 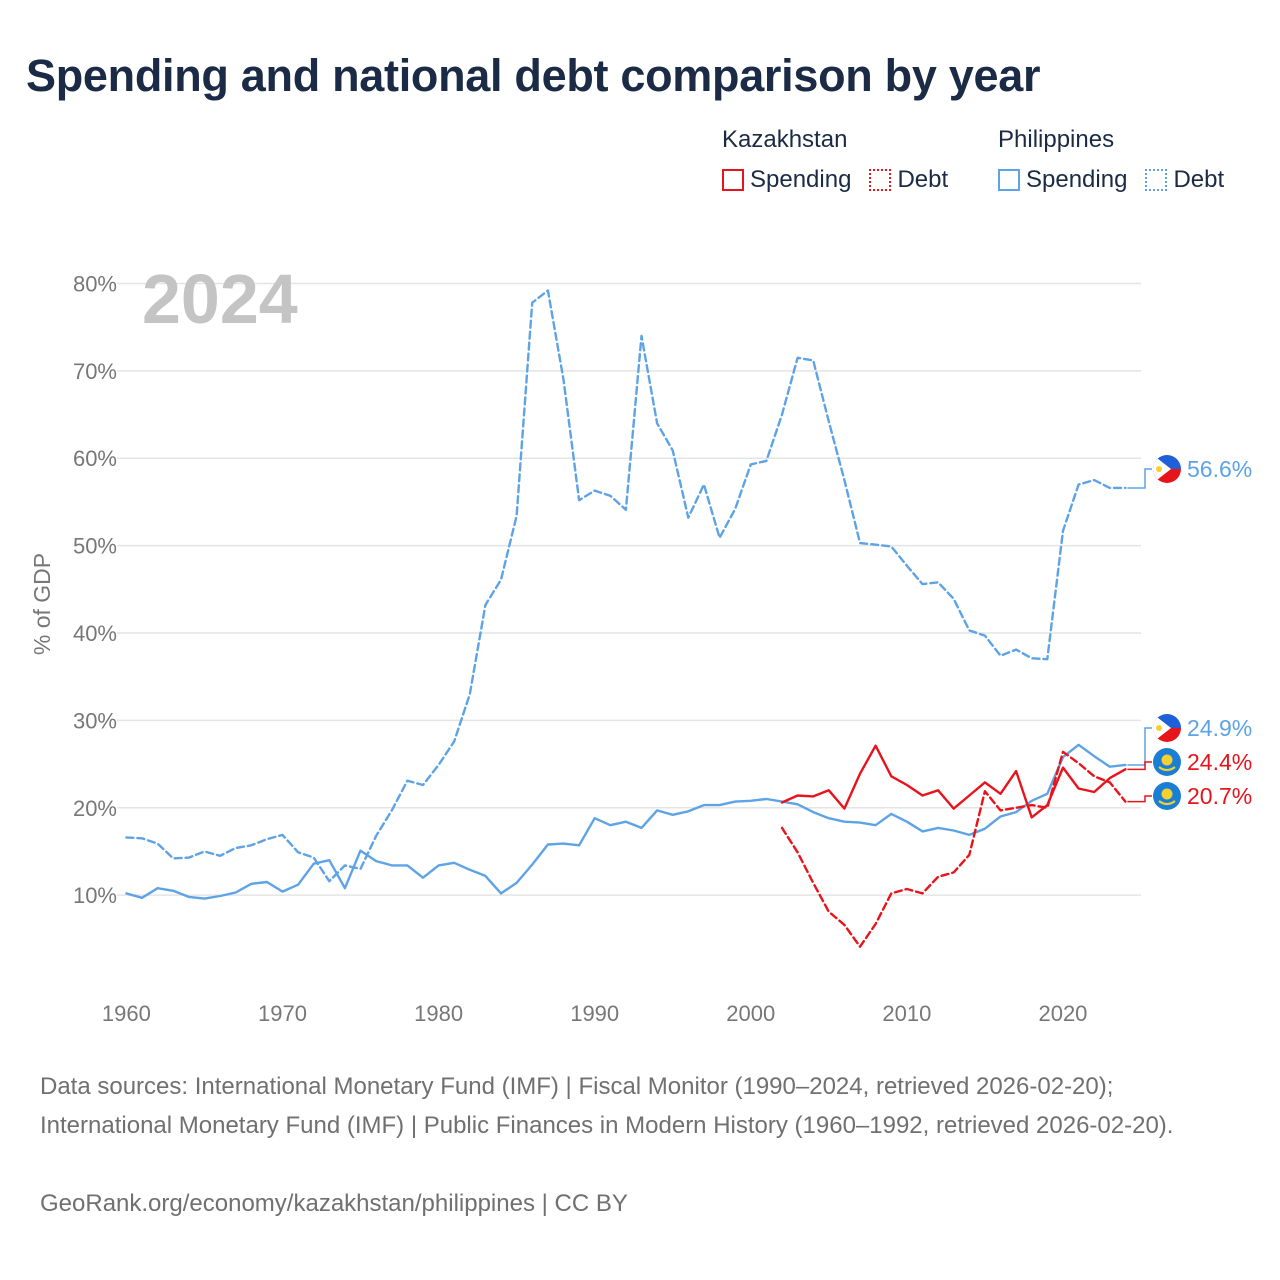 I want to click on x-tick-label-2010: 2010, so click(x=906, y=1013).